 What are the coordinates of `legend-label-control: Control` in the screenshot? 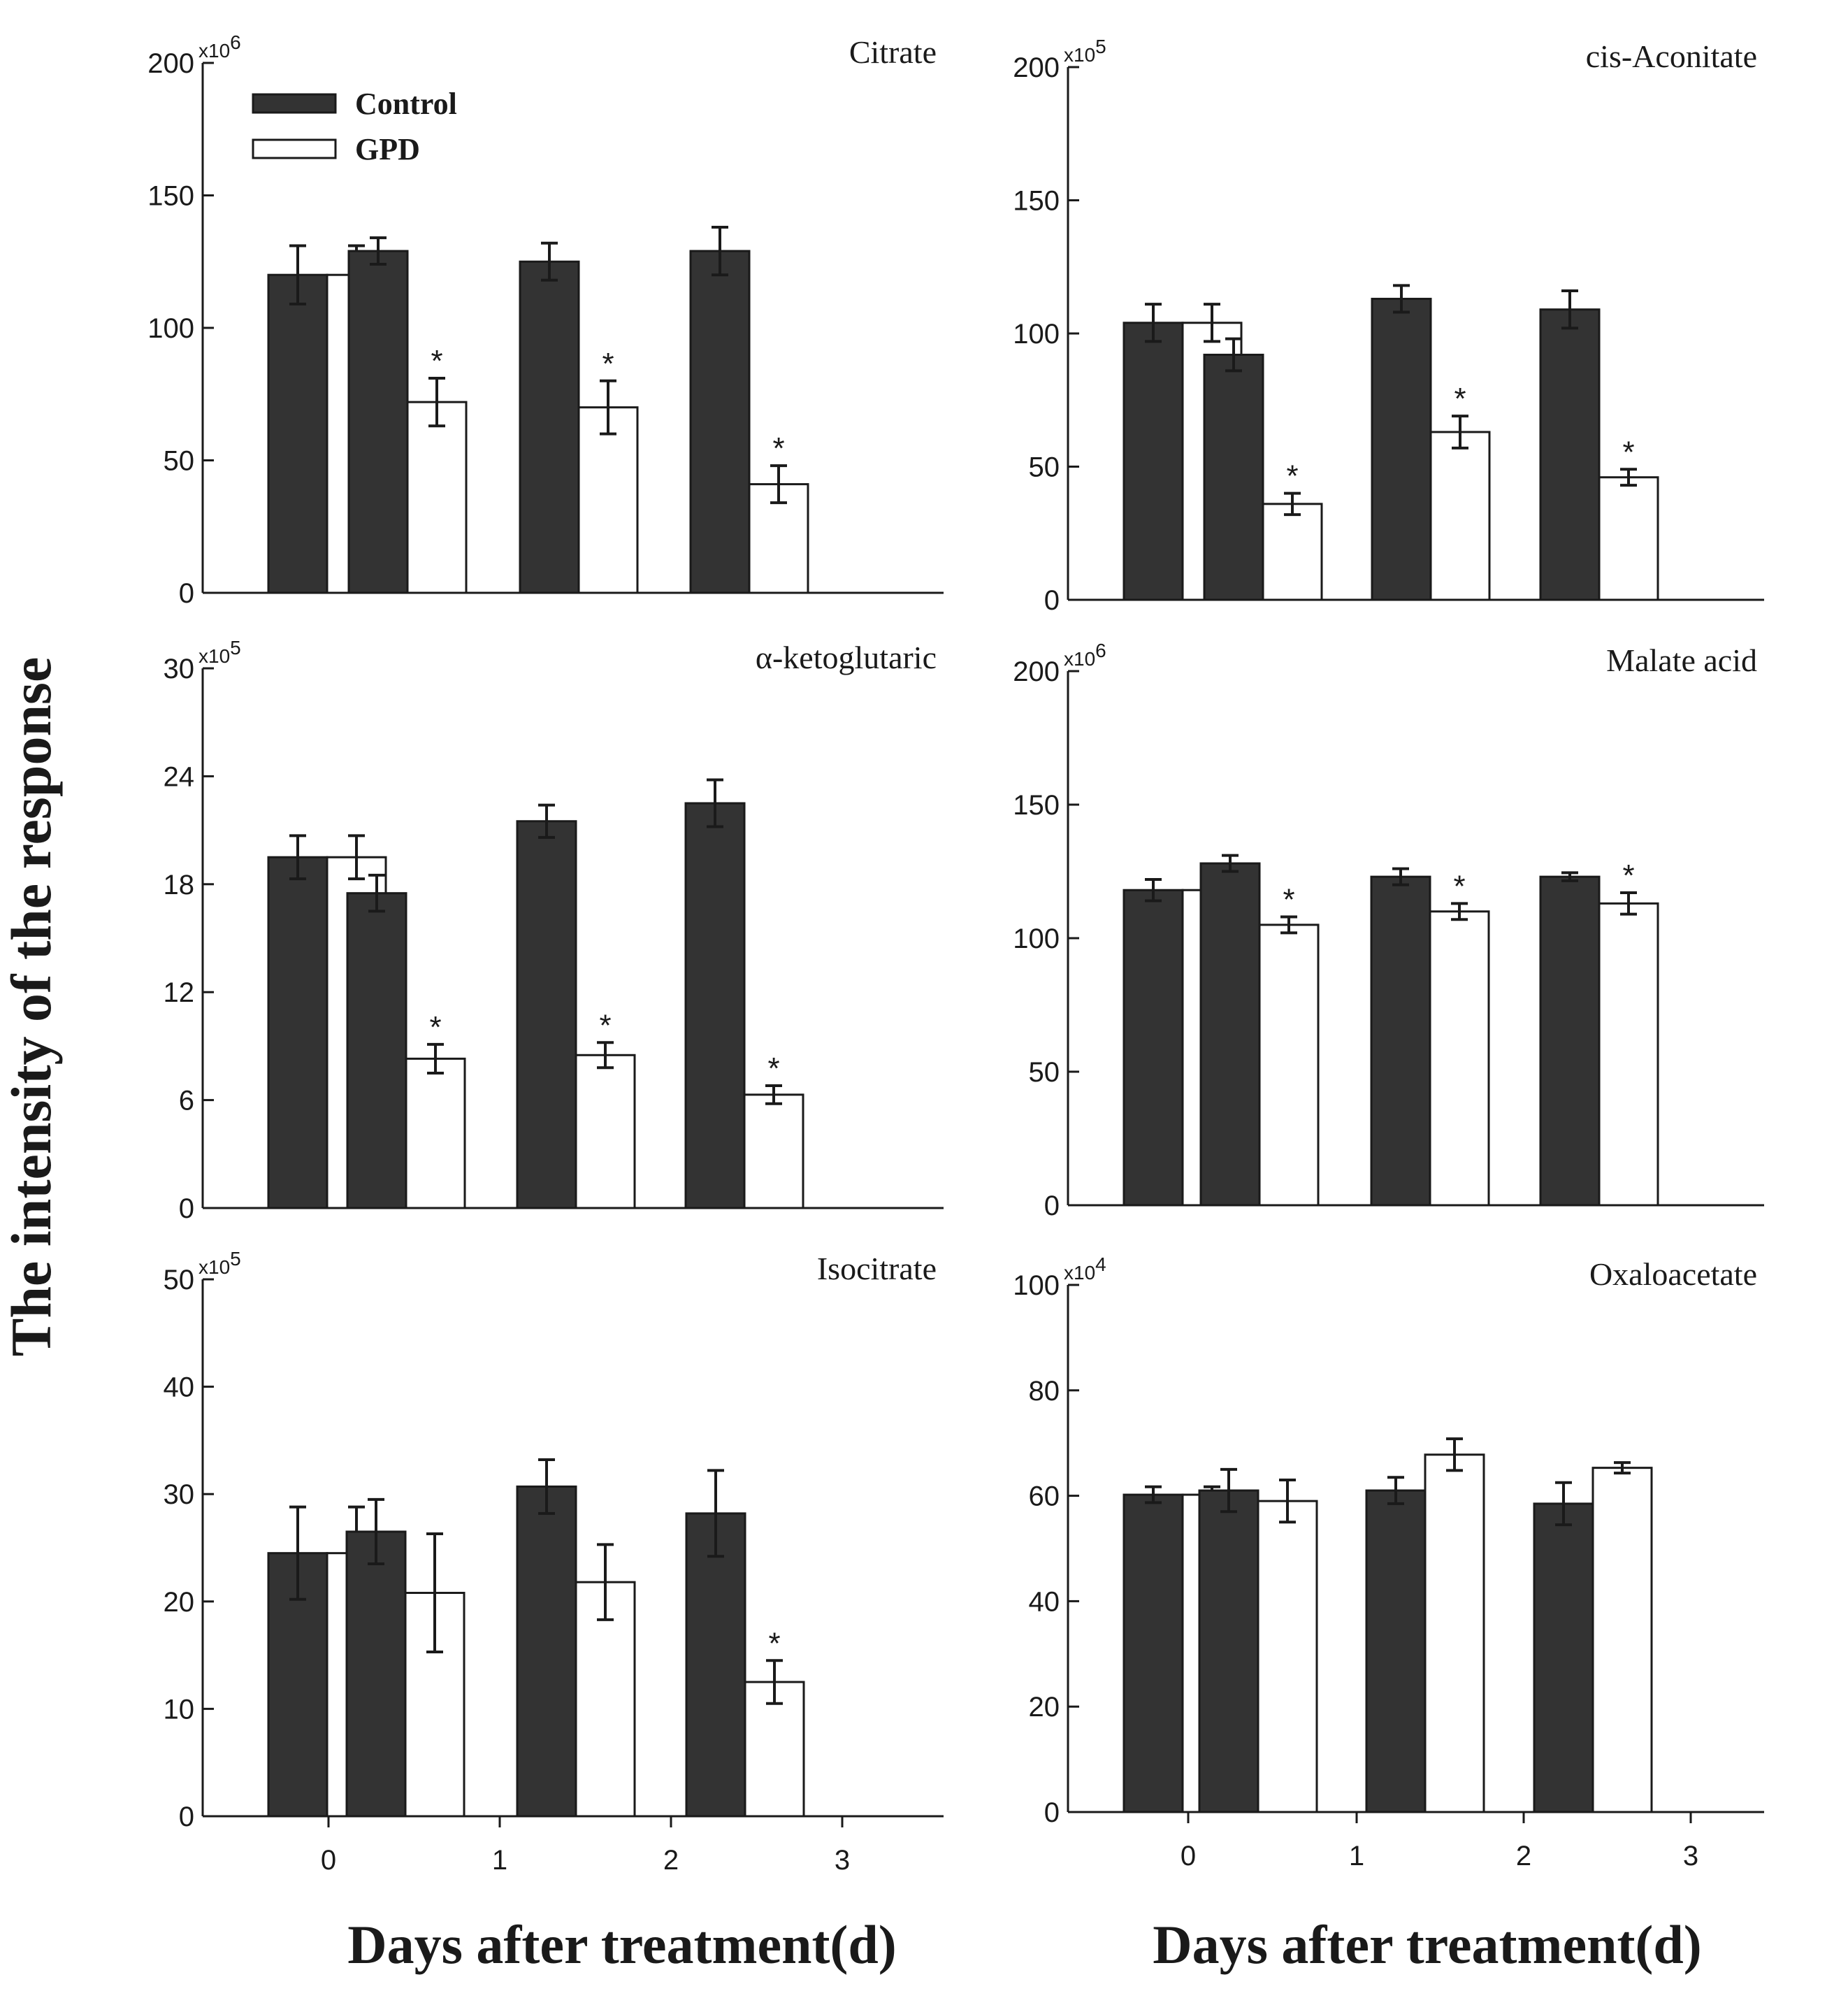 It's located at (406, 104).